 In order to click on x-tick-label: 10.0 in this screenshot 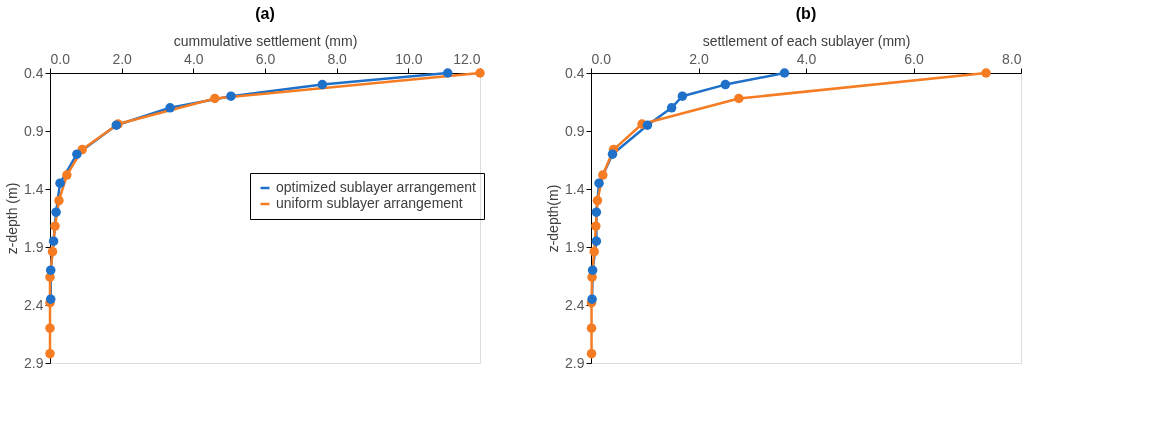, I will do `click(409, 58)`.